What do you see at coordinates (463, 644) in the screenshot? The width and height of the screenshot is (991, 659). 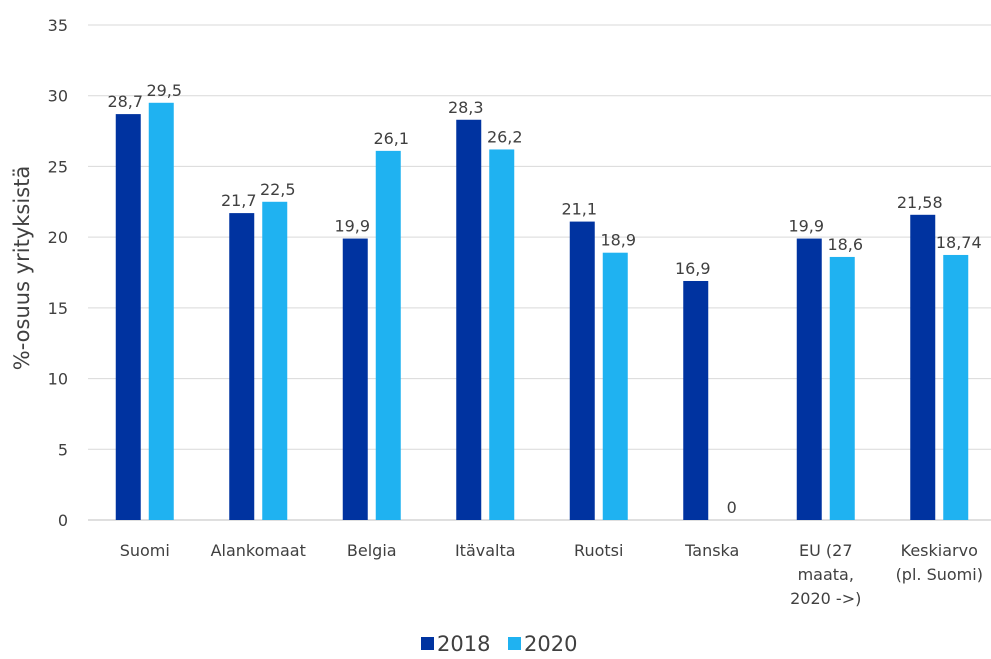 I see `legend-label-2018: 2018` at bounding box center [463, 644].